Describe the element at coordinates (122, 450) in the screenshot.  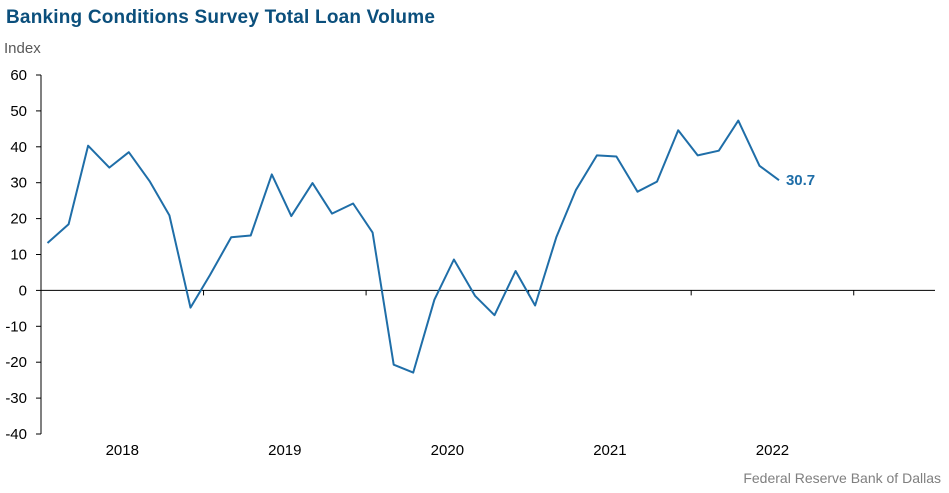
I see `x-tick-label: 2018` at that location.